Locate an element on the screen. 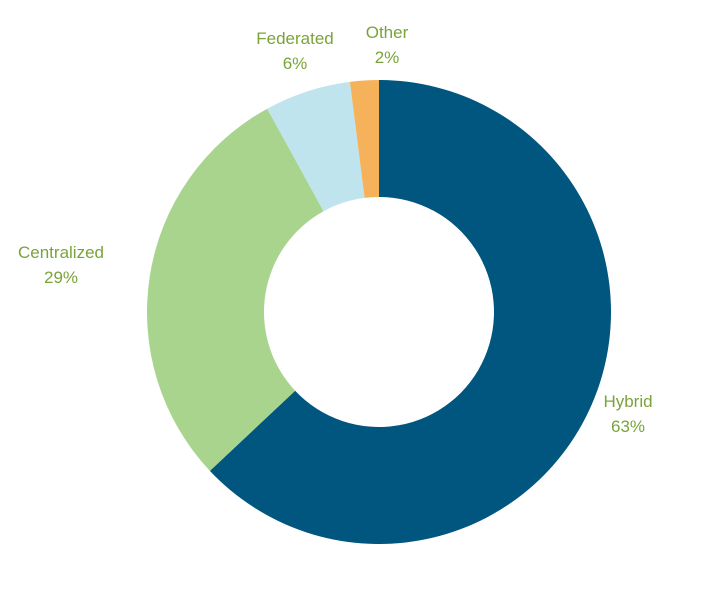 The height and width of the screenshot is (593, 705). slice-value-federated: 6% is located at coordinates (295, 63).